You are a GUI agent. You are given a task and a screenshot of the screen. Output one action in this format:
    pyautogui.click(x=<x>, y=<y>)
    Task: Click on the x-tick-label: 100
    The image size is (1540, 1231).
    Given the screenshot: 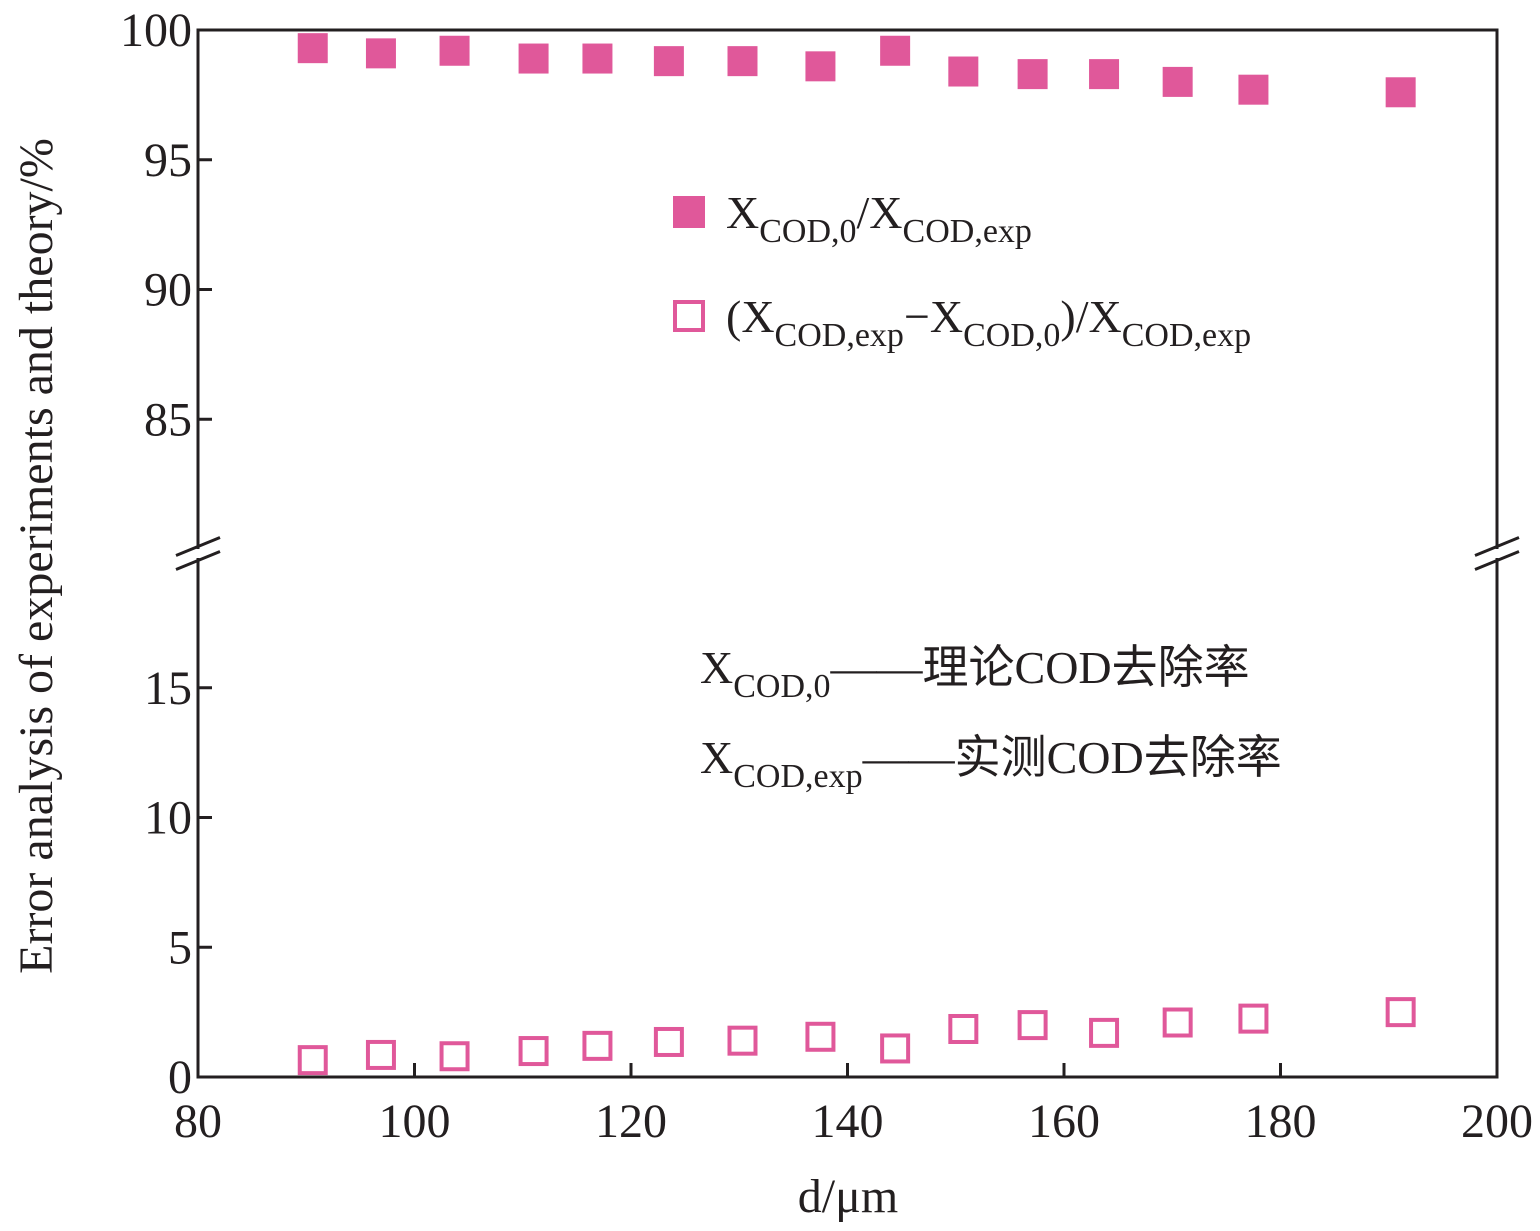 What is the action you would take?
    pyautogui.click(x=415, y=1121)
    